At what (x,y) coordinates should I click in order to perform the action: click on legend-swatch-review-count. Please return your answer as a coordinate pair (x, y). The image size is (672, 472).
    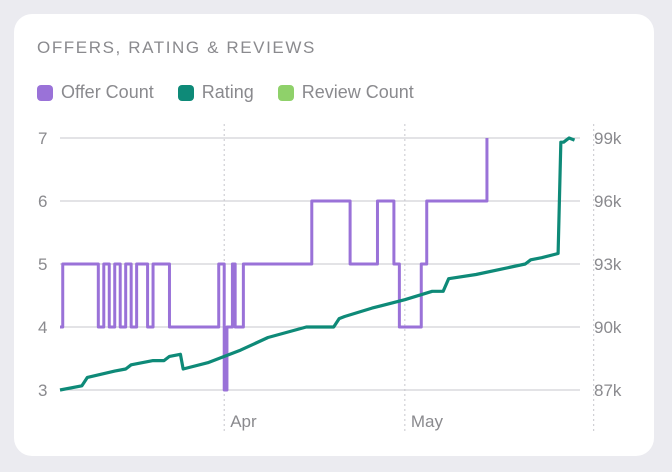
    Looking at the image, I should click on (285, 92).